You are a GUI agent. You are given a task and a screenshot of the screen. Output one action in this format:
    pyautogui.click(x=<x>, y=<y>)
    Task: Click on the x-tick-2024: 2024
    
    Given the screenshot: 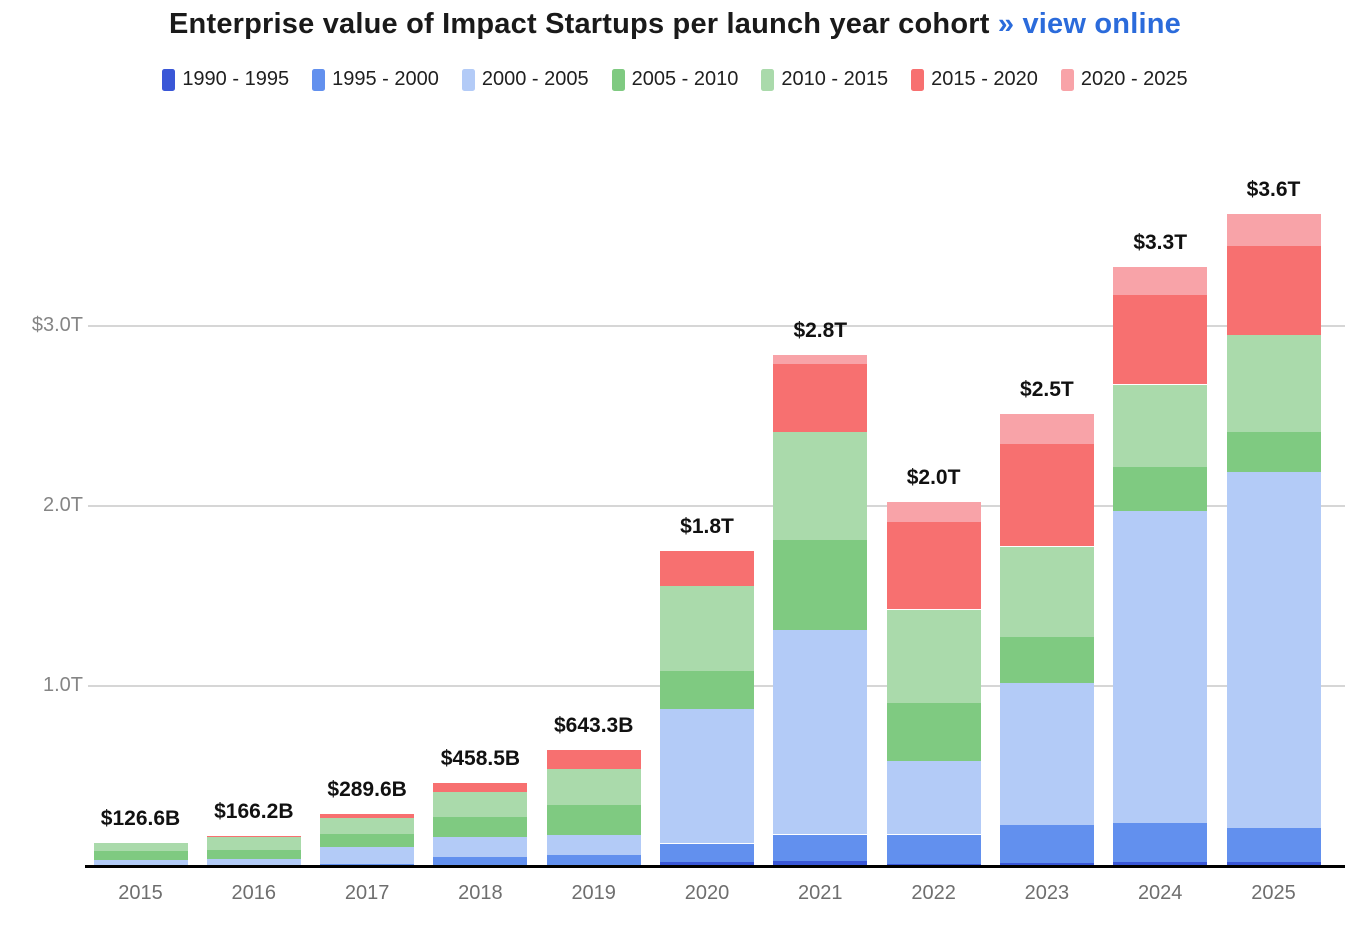 What is the action you would take?
    pyautogui.click(x=1160, y=893)
    